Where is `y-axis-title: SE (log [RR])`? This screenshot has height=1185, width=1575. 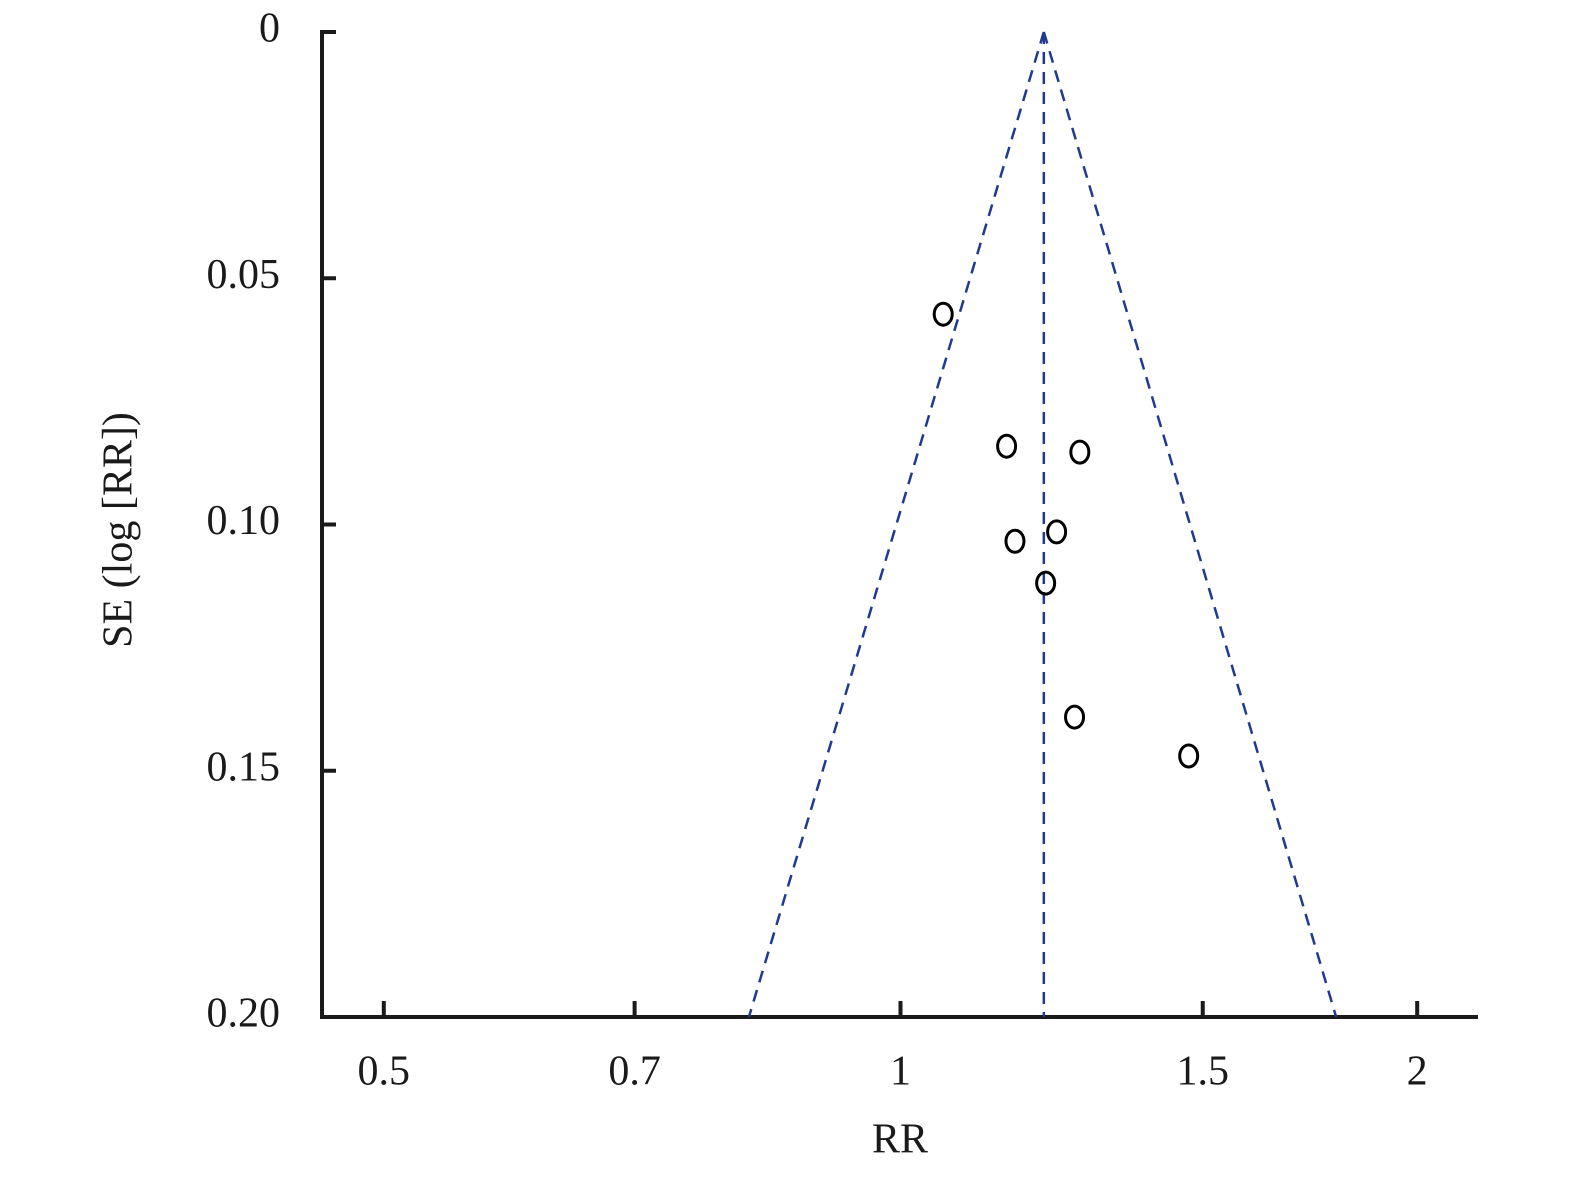
y-axis-title: SE (log [RR]) is located at coordinates (119, 530).